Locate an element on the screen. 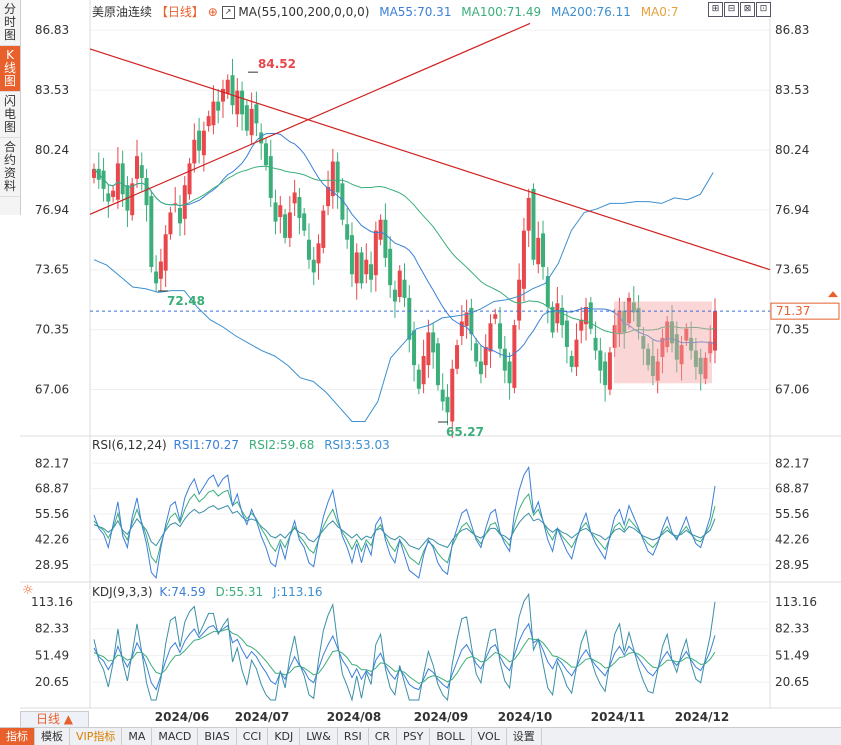 The height and width of the screenshot is (745, 841). window-button-2: ⊟ is located at coordinates (731, 9).